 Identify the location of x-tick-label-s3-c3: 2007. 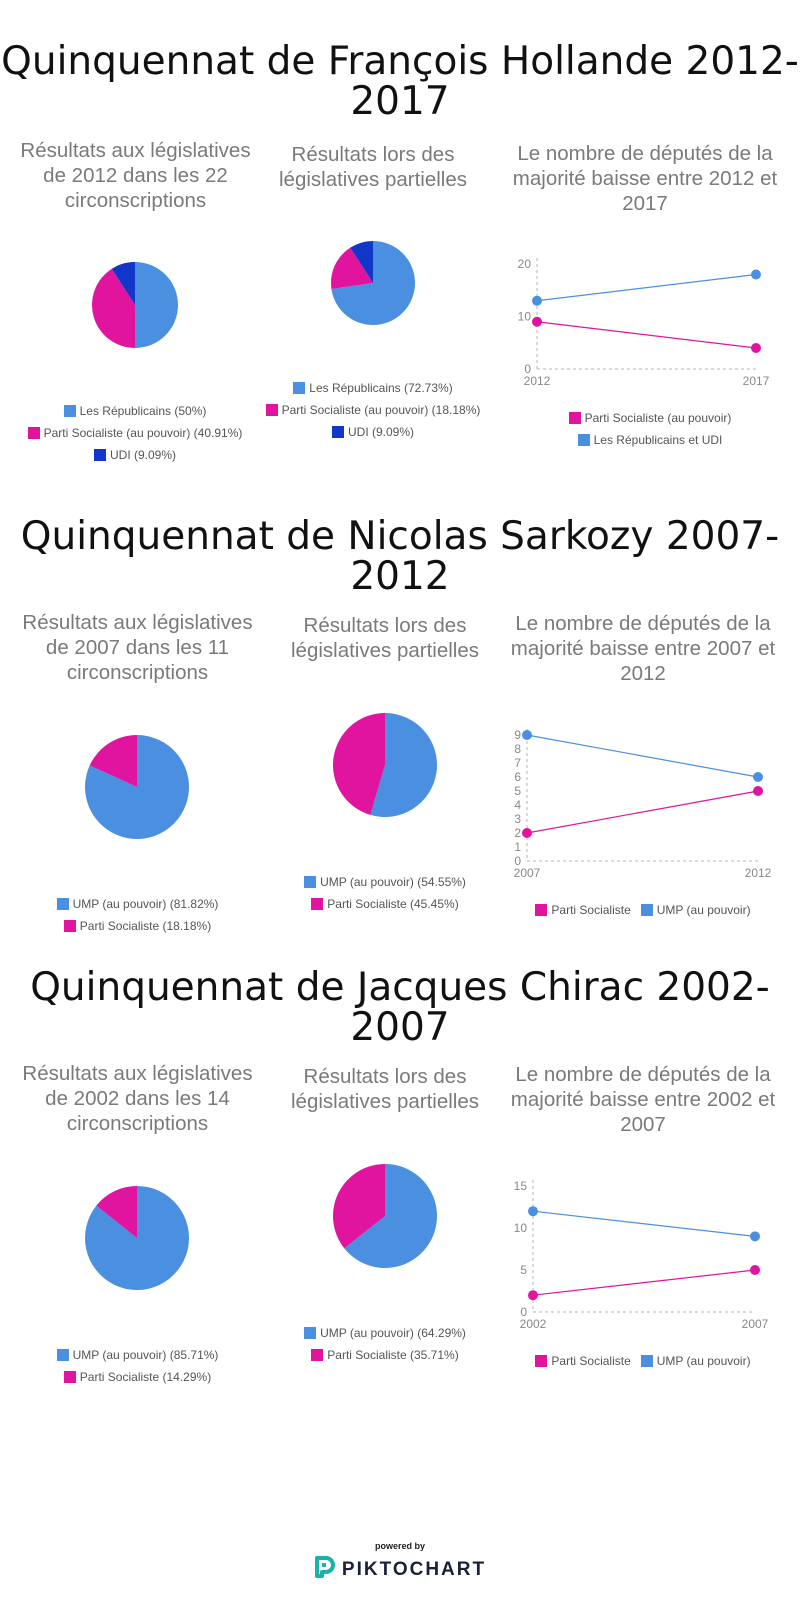
(755, 1324).